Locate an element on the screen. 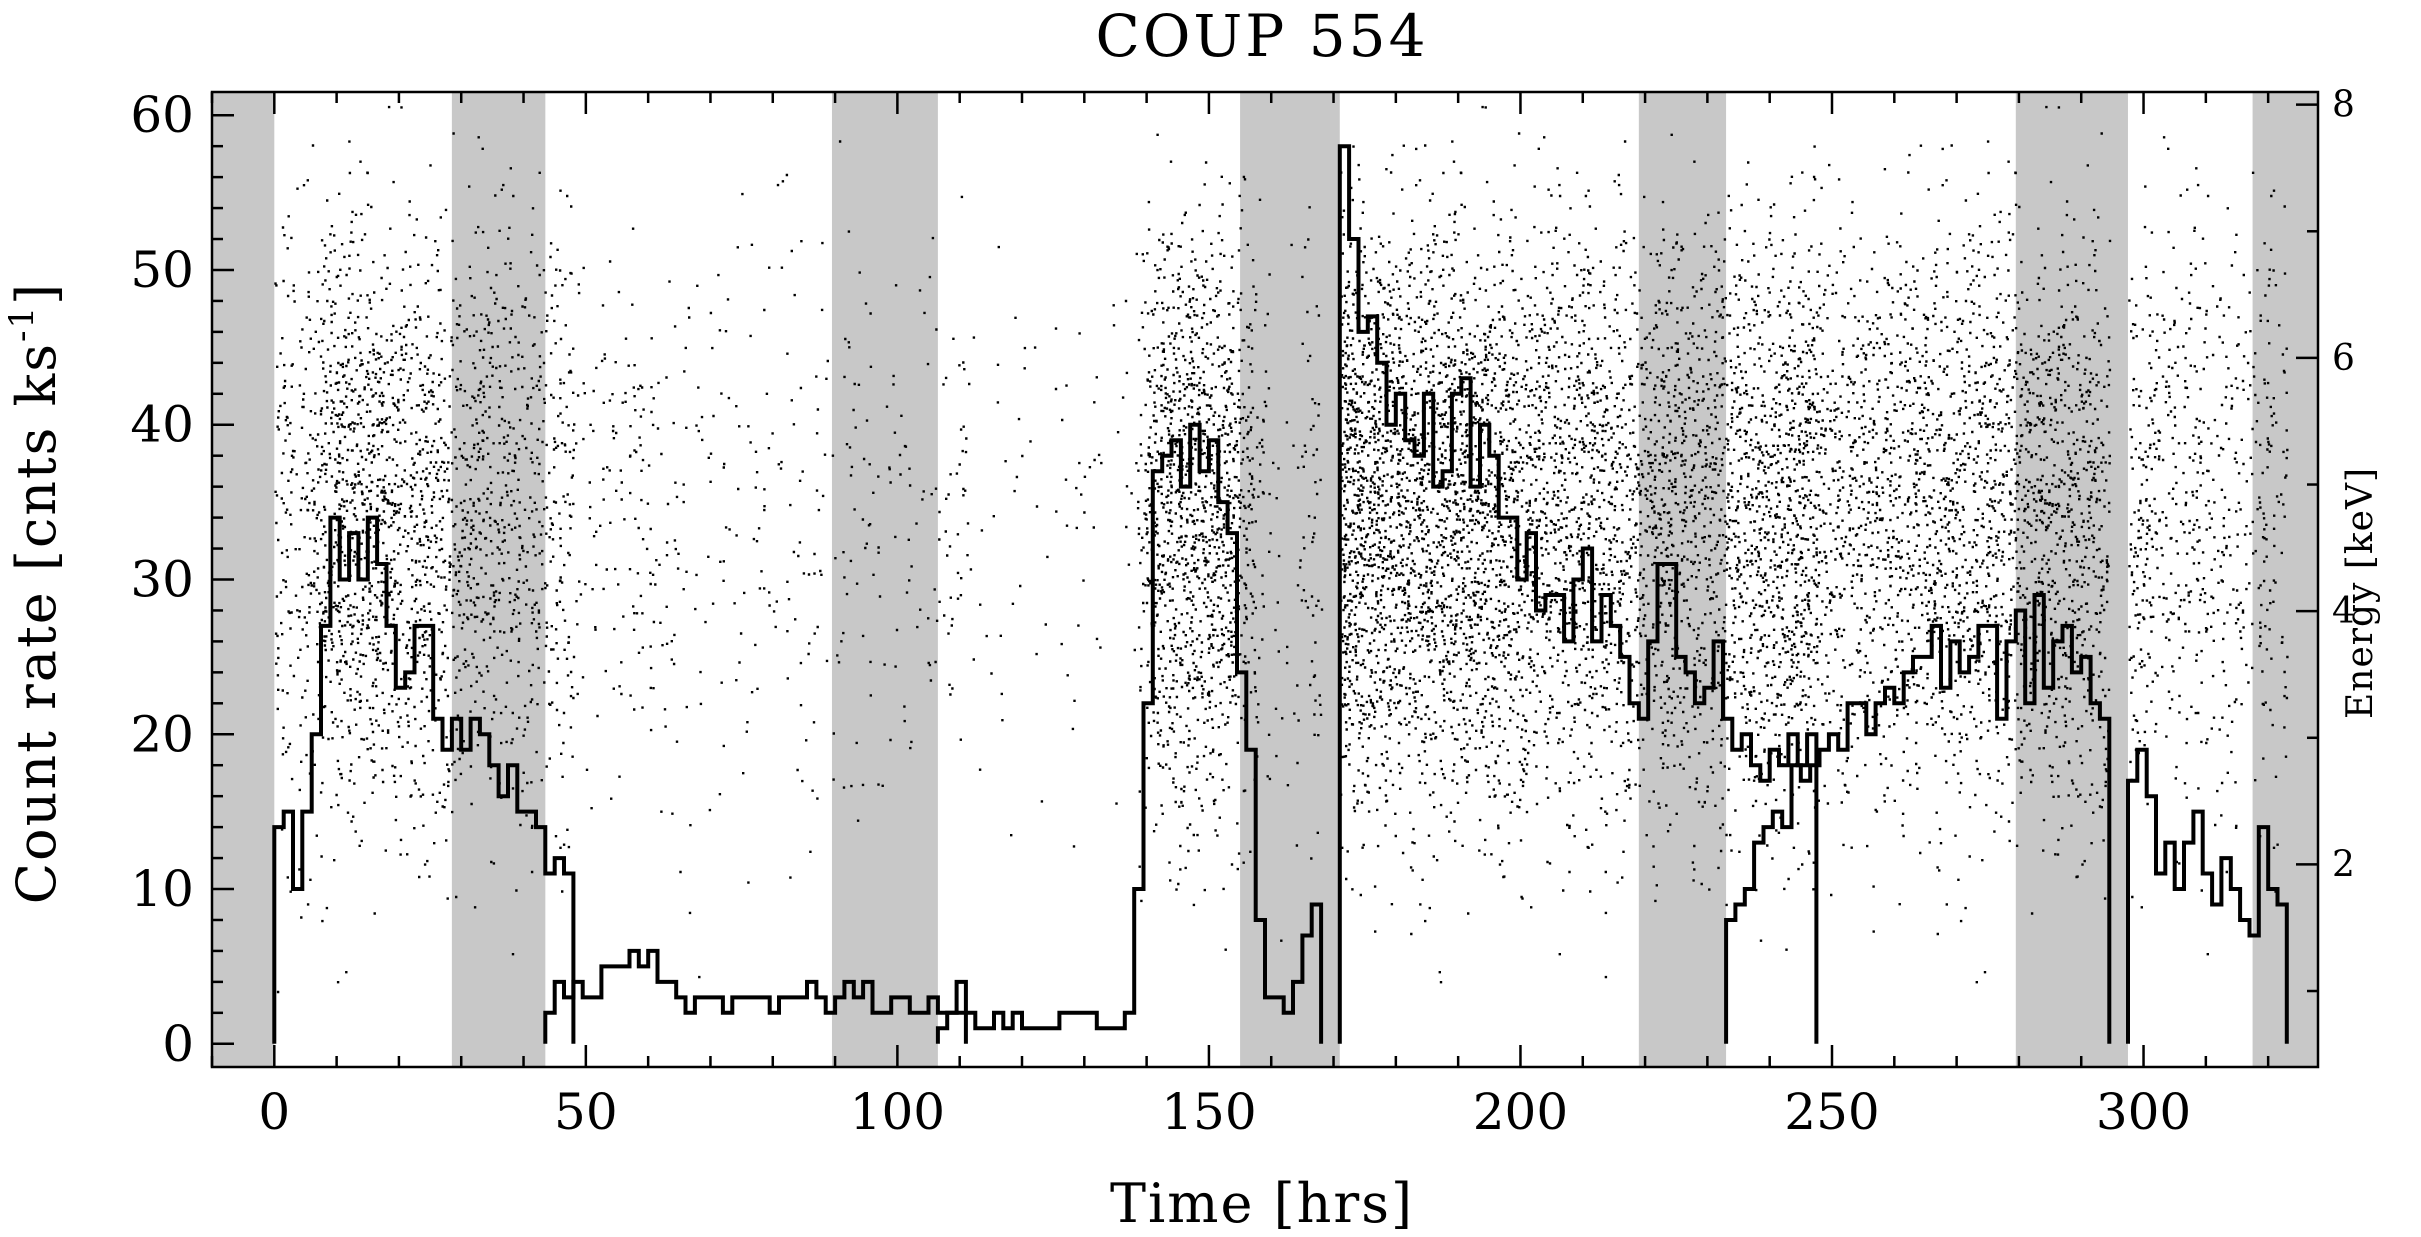 The width and height of the screenshot is (2421, 1237). x-tick-label-200: 200 is located at coordinates (1520, 1112).